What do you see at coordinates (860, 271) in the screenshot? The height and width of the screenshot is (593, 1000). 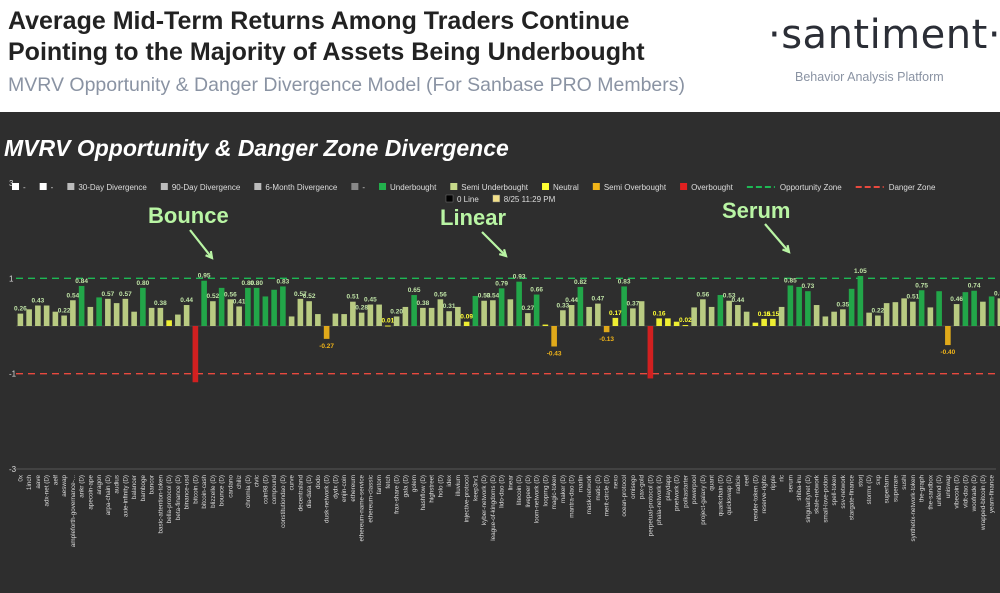 I see `data-label: 1.05` at bounding box center [860, 271].